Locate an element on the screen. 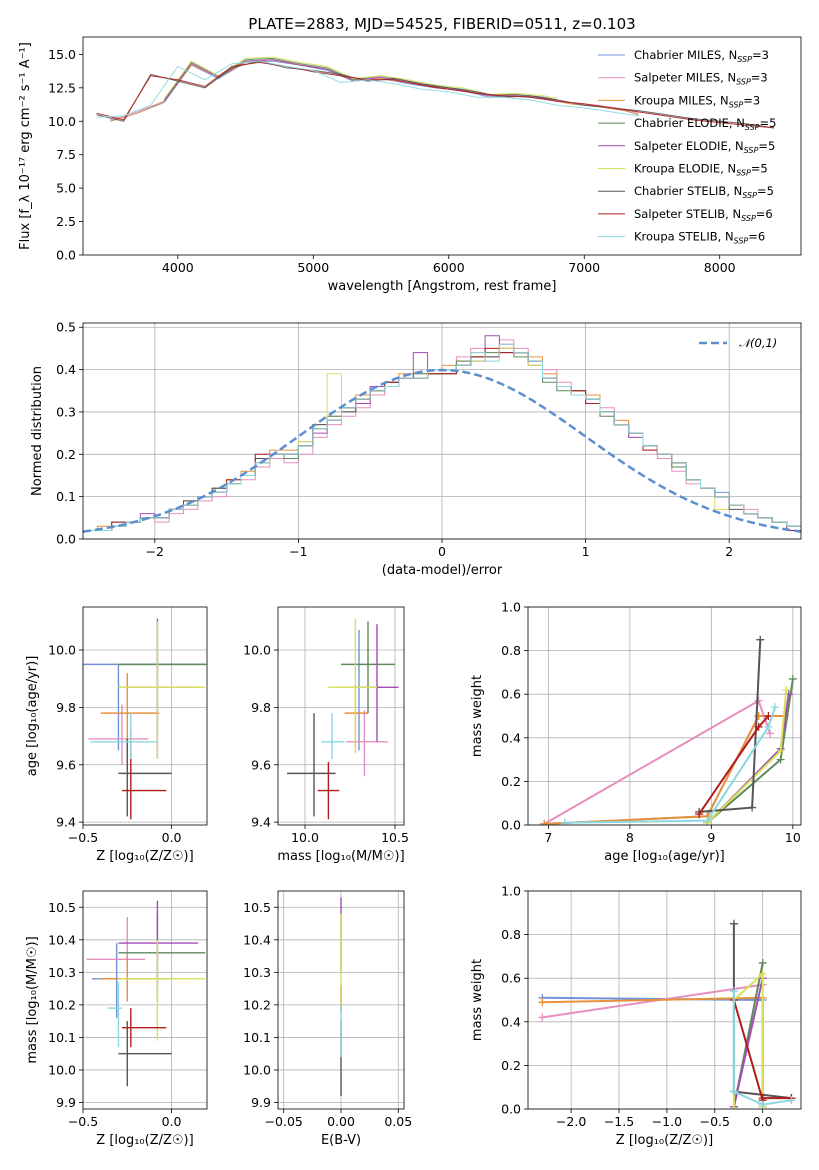 The height and width of the screenshot is (1170, 819). legend-entry: Chabrier STELIB, NSSP=5 is located at coordinates (704, 192).